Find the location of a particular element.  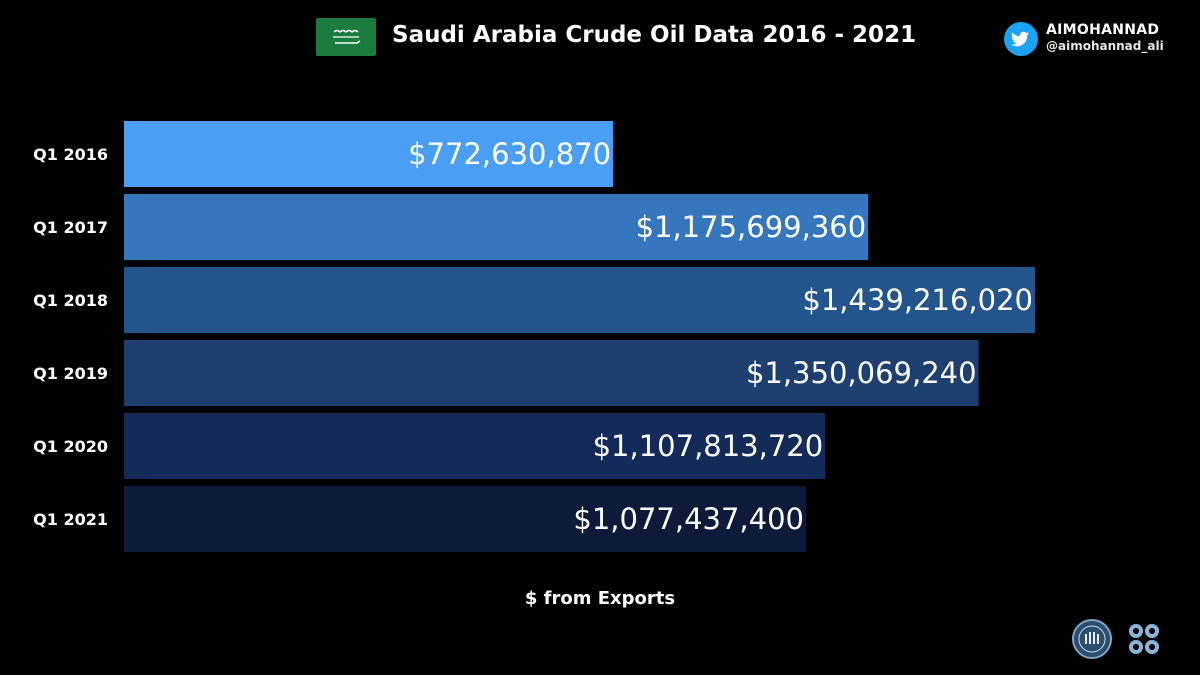

value-label: $1,350,069,240 is located at coordinates (861, 373).